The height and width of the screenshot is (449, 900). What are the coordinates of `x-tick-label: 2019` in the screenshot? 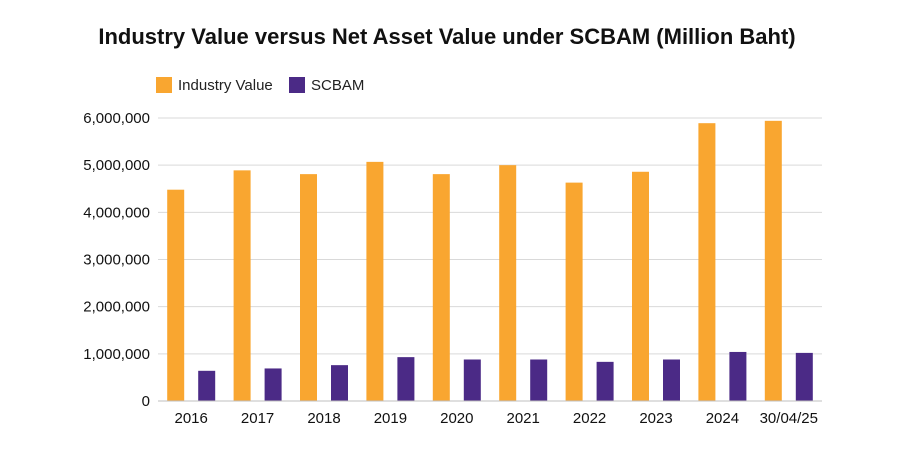 It's located at (390, 418).